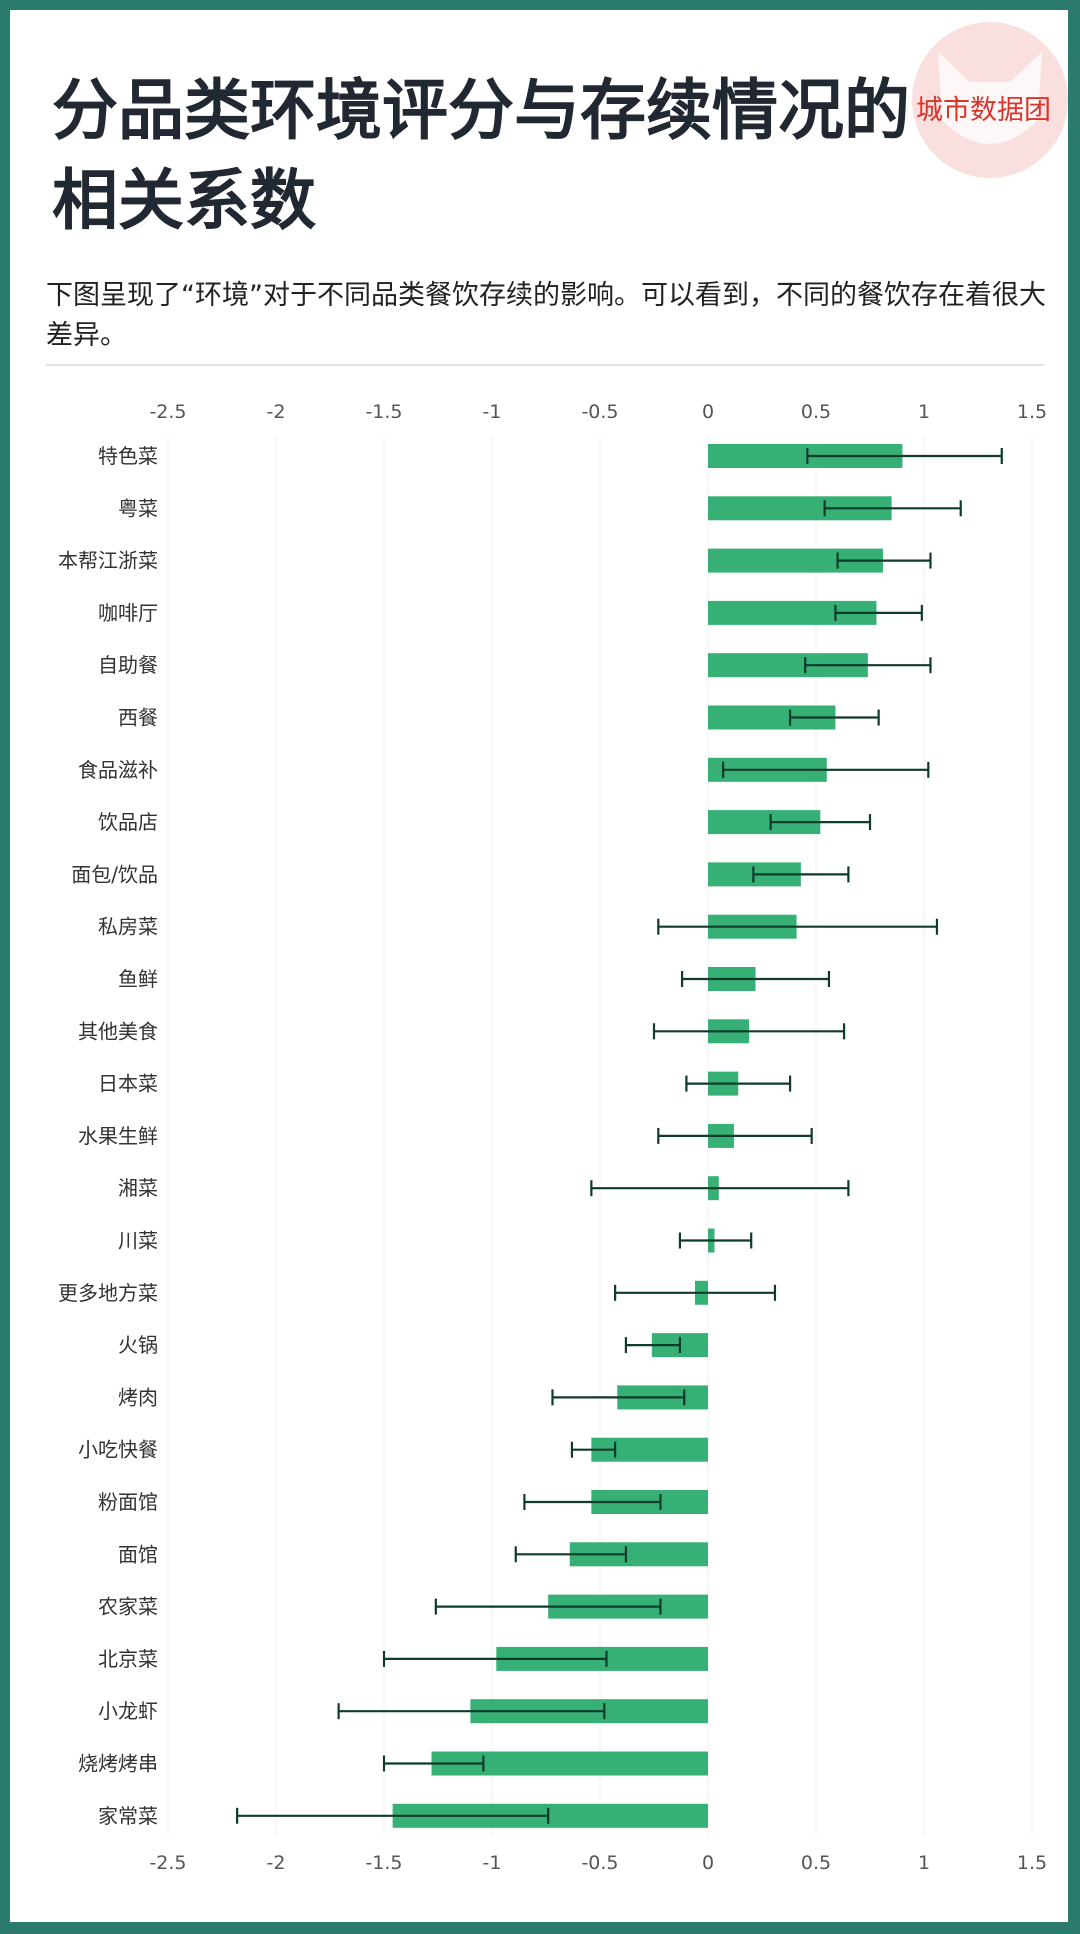 This screenshot has height=1934, width=1080. What do you see at coordinates (108, 1293) in the screenshot?
I see `category-label: 更多地方菜` at bounding box center [108, 1293].